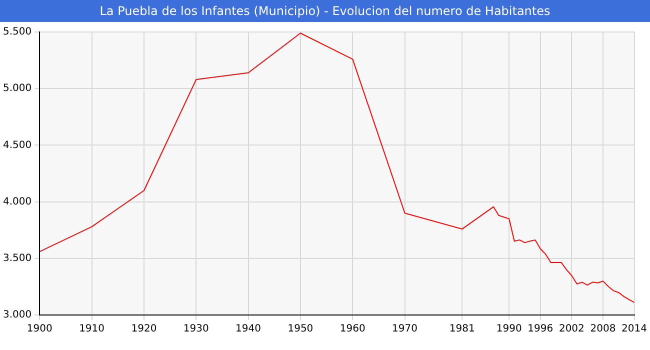 The height and width of the screenshot is (350, 650). Describe the element at coordinates (17, 315) in the screenshot. I see `y-tick-label: 3.000` at that location.